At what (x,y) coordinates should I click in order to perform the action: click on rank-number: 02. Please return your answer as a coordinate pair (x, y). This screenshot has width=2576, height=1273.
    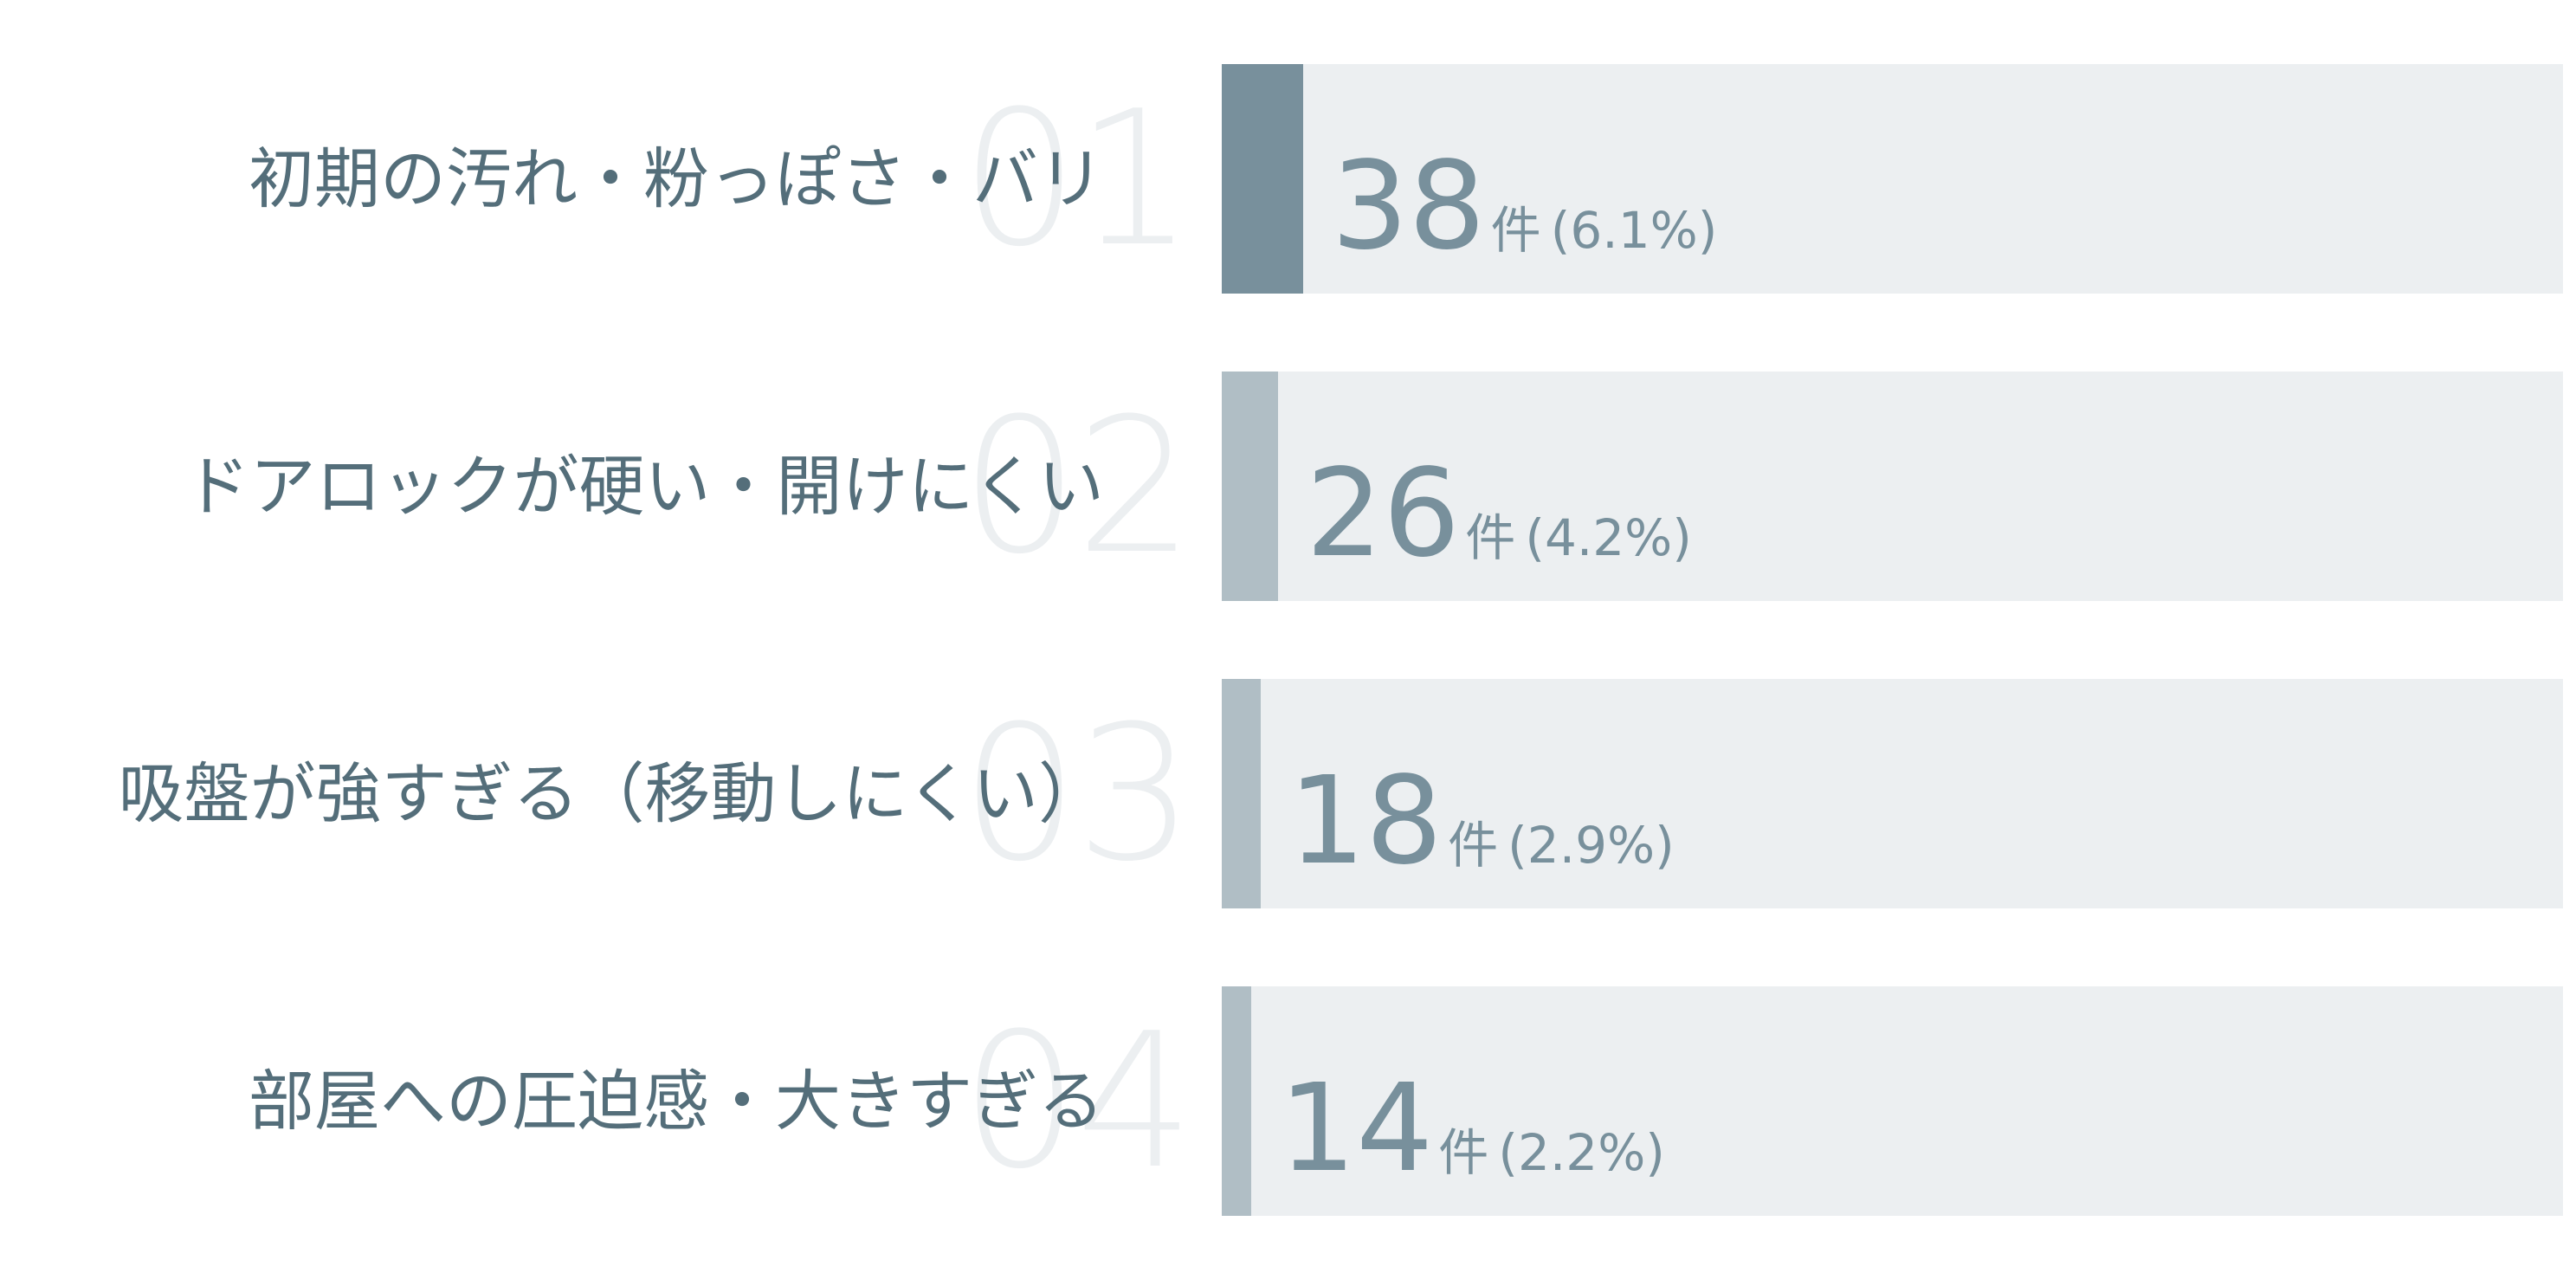
    Looking at the image, I should click on (1077, 486).